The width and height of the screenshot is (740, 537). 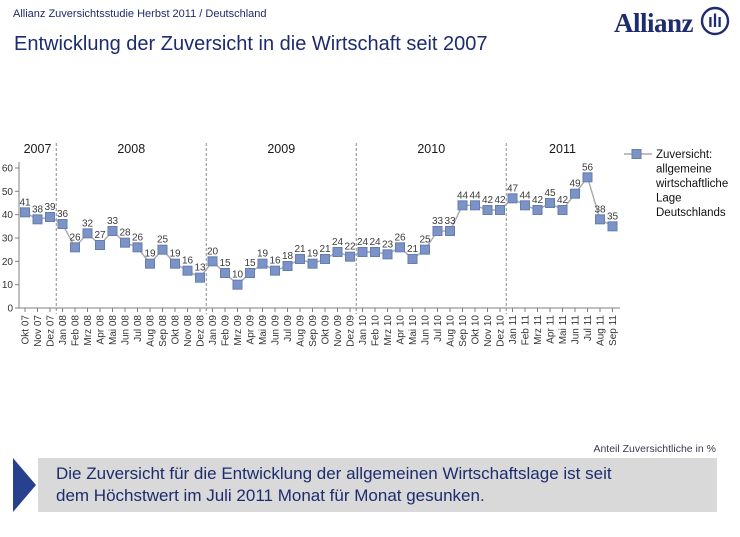 I want to click on y-axis-label: 20, so click(x=8, y=262).